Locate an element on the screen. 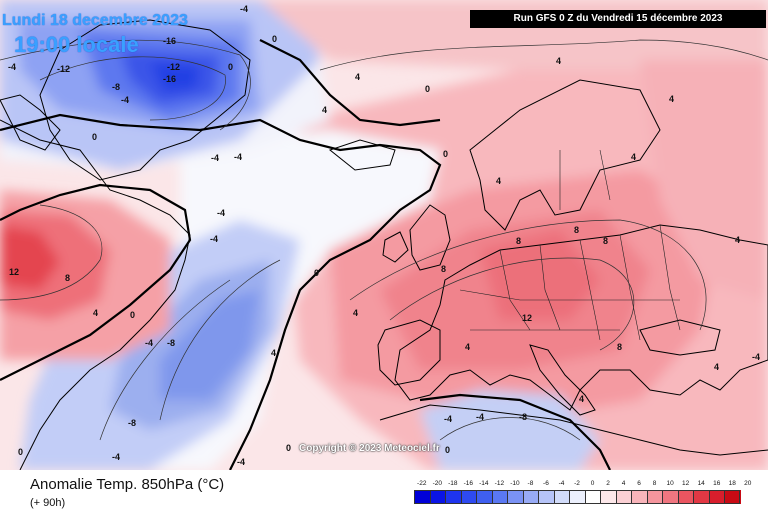  legend-frame is located at coordinates (577, 497).